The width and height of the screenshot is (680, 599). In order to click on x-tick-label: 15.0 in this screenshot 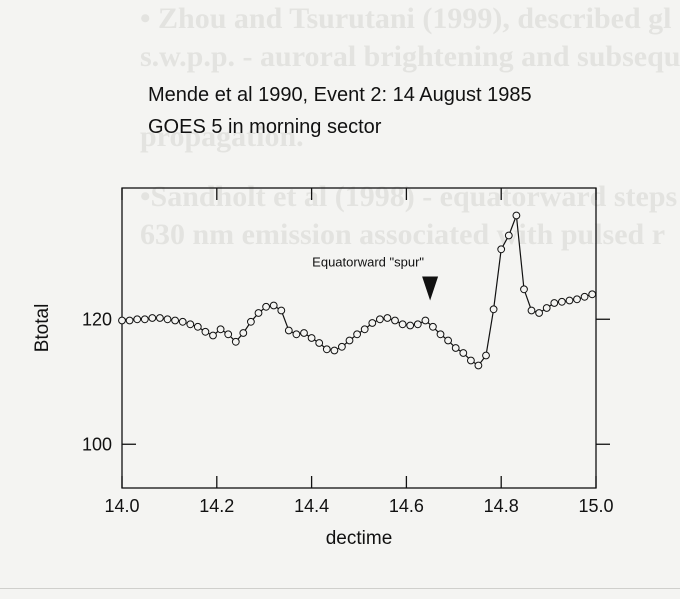, I will do `click(595, 506)`.